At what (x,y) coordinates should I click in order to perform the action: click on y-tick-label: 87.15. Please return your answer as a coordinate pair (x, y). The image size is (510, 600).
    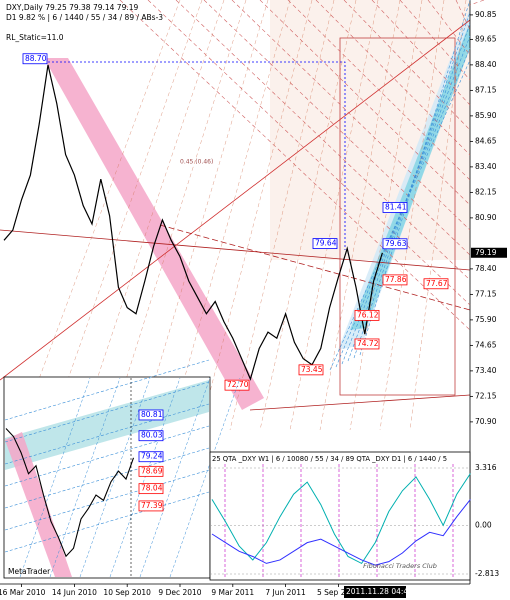
    Looking at the image, I should click on (486, 89).